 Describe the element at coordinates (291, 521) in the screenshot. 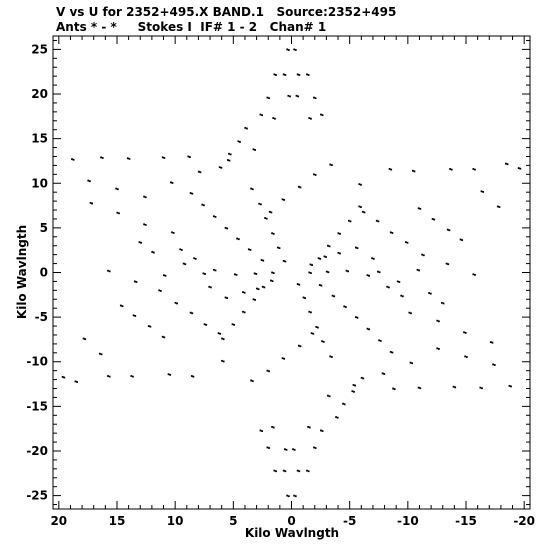

I see `x-tick-label: 0` at that location.